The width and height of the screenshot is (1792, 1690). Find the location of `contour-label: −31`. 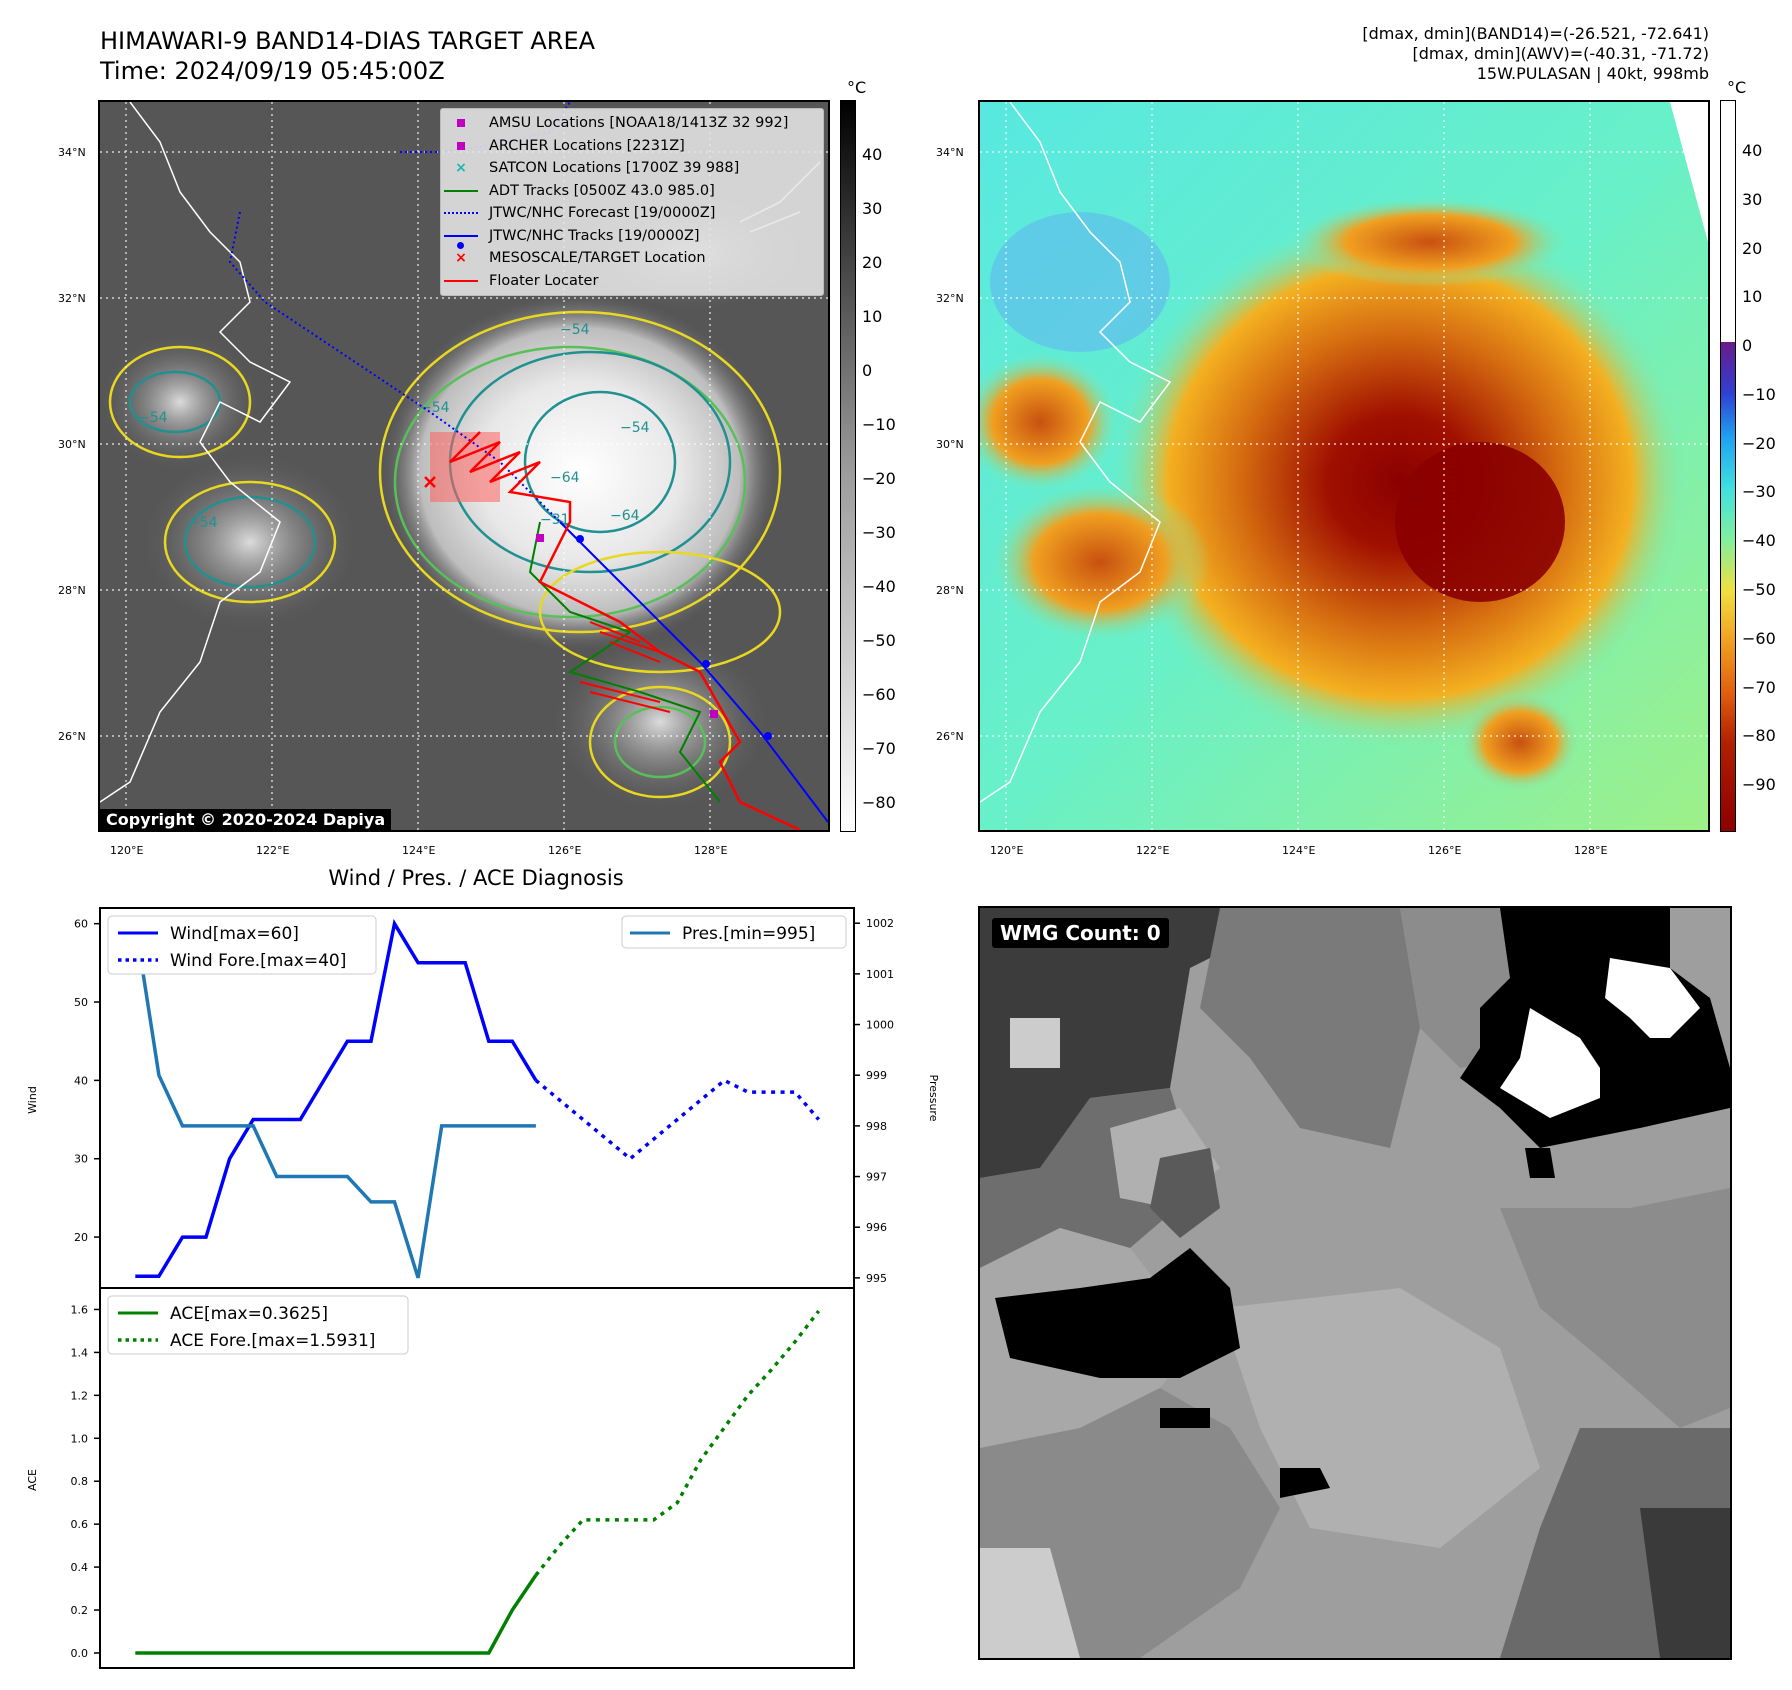

contour-label: −31 is located at coordinates (555, 520).